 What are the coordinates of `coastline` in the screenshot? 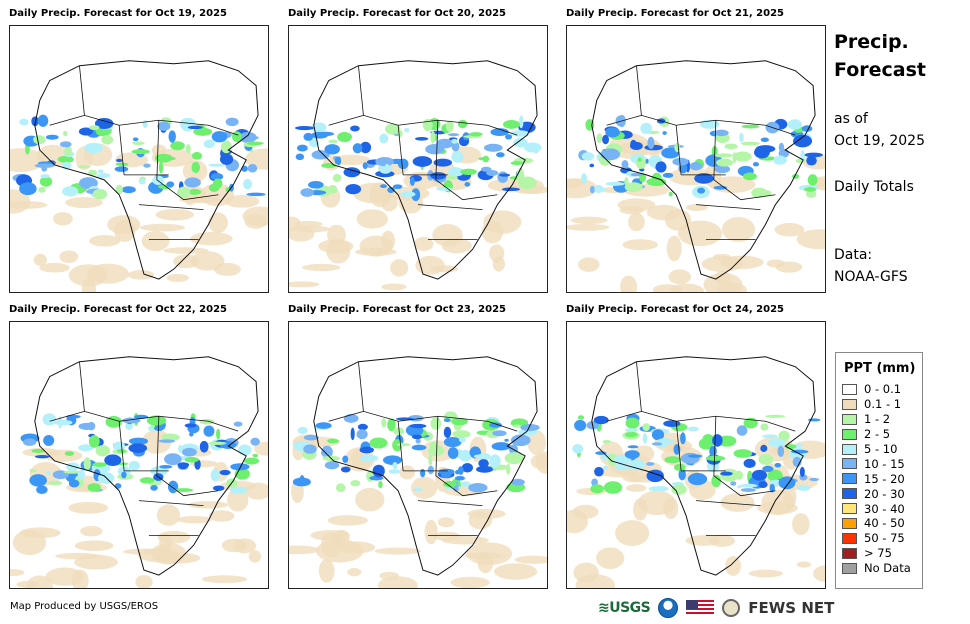 It's located at (703, 170).